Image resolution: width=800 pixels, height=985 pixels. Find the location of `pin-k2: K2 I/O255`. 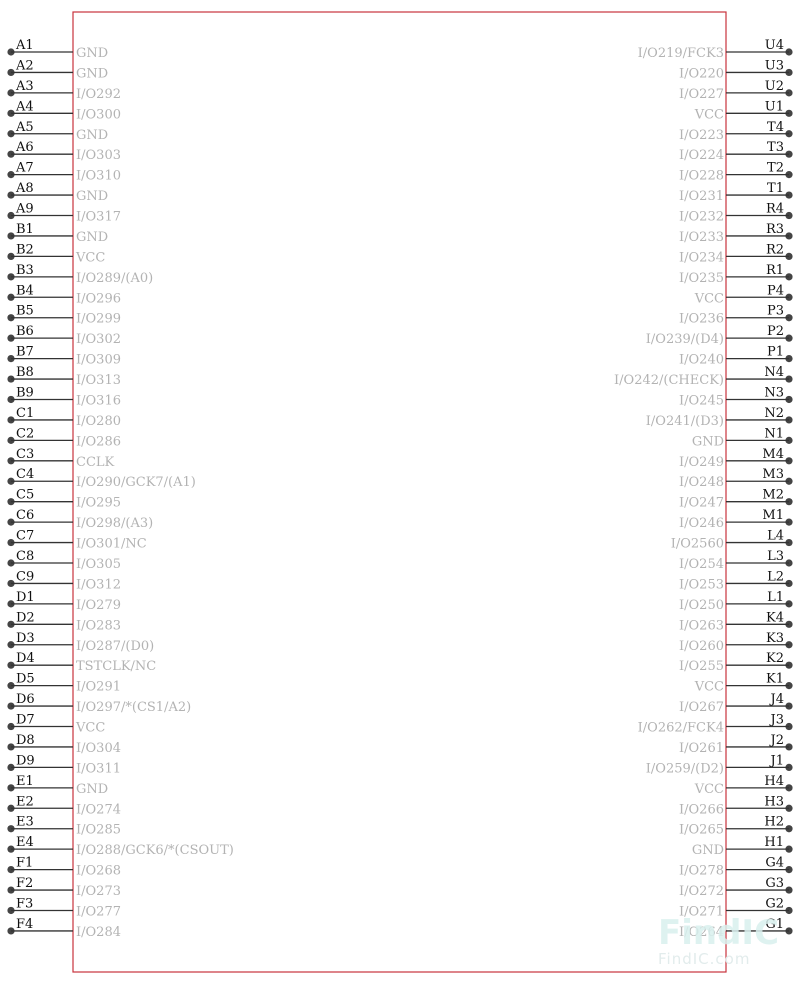

pin-k2: K2 I/O255 is located at coordinates (736, 662).